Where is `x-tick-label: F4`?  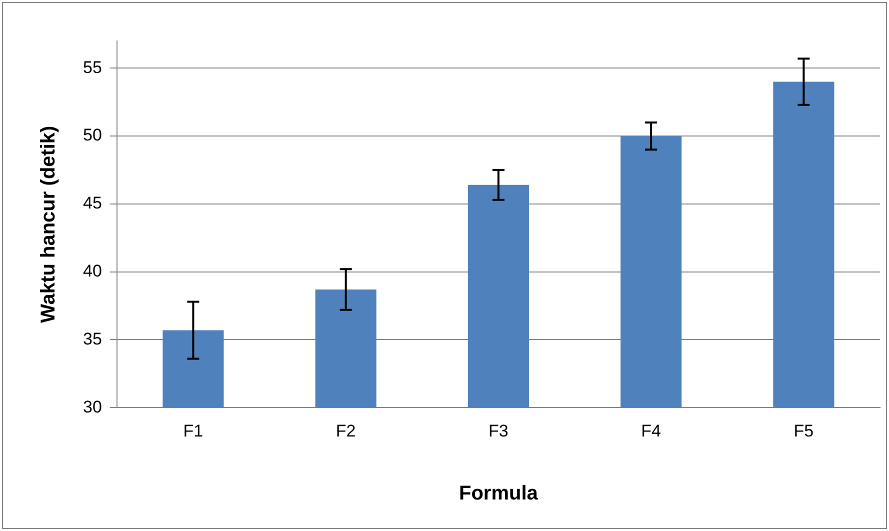
x-tick-label: F4 is located at coordinates (651, 430).